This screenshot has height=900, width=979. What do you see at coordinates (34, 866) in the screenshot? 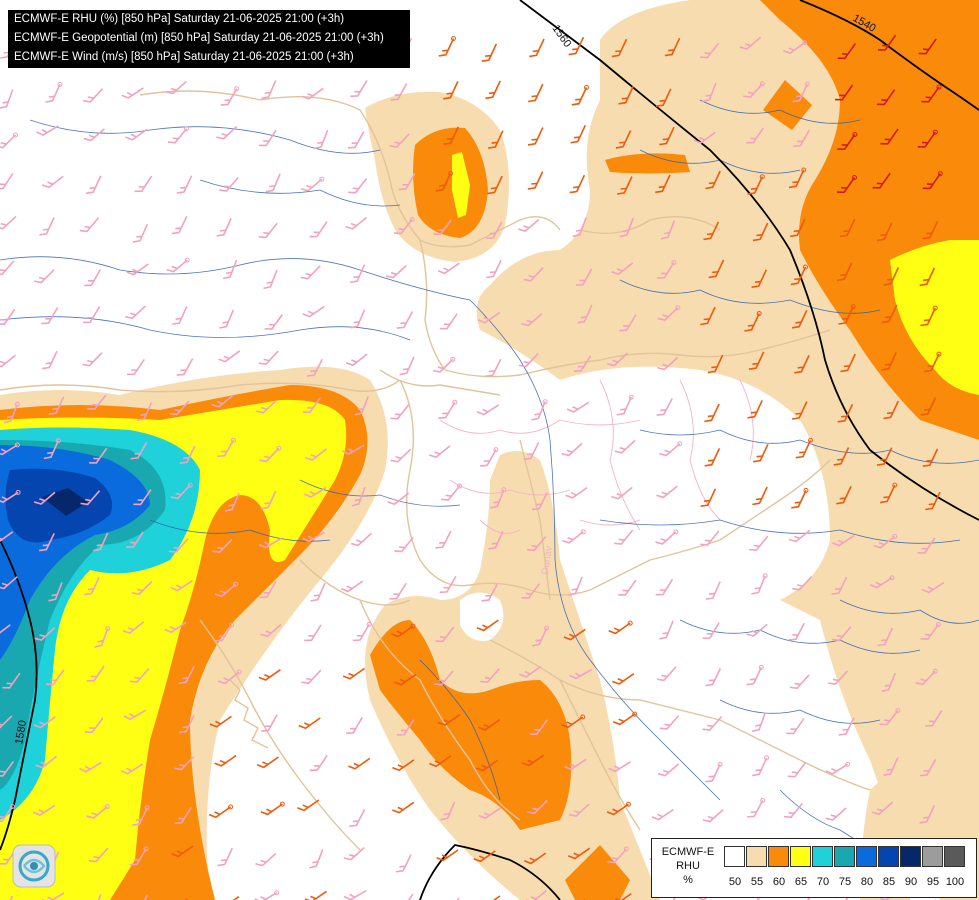
I see `ecmwf-logo-icon` at bounding box center [34, 866].